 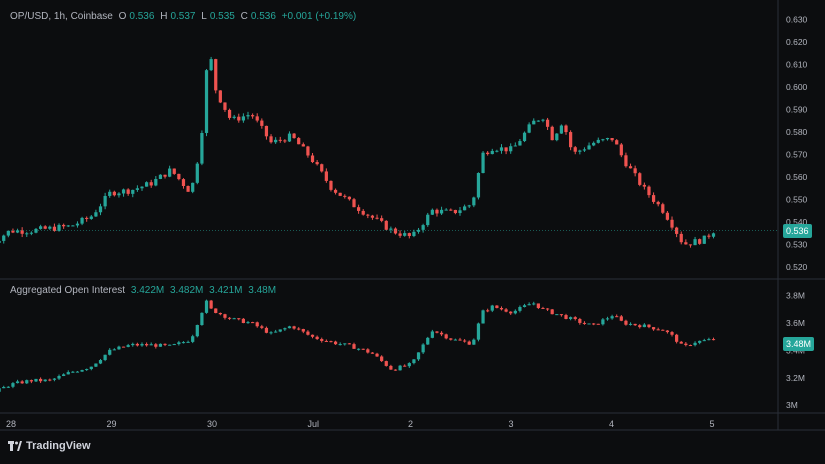 I want to click on symbol-label: OP/USD, 1h, Coinbase, so click(x=61, y=16).